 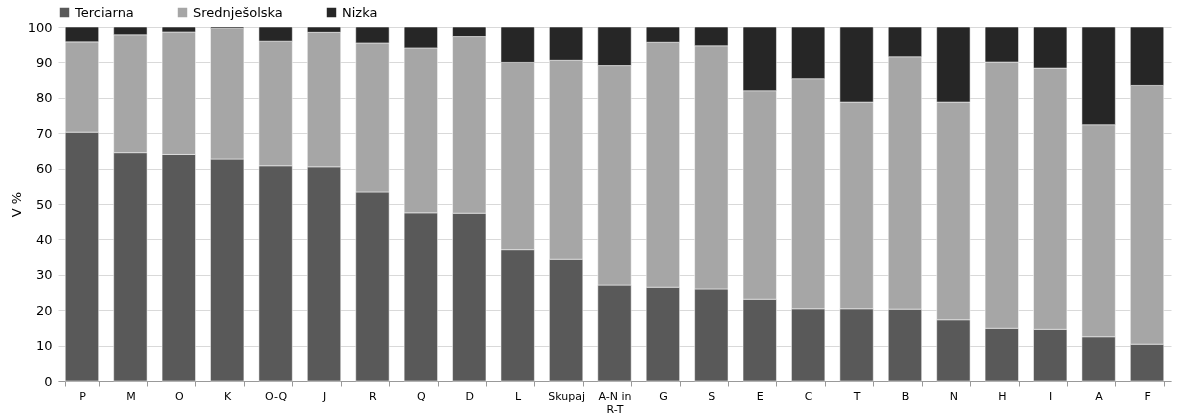 I want to click on x-tick-label: L, so click(x=519, y=396).